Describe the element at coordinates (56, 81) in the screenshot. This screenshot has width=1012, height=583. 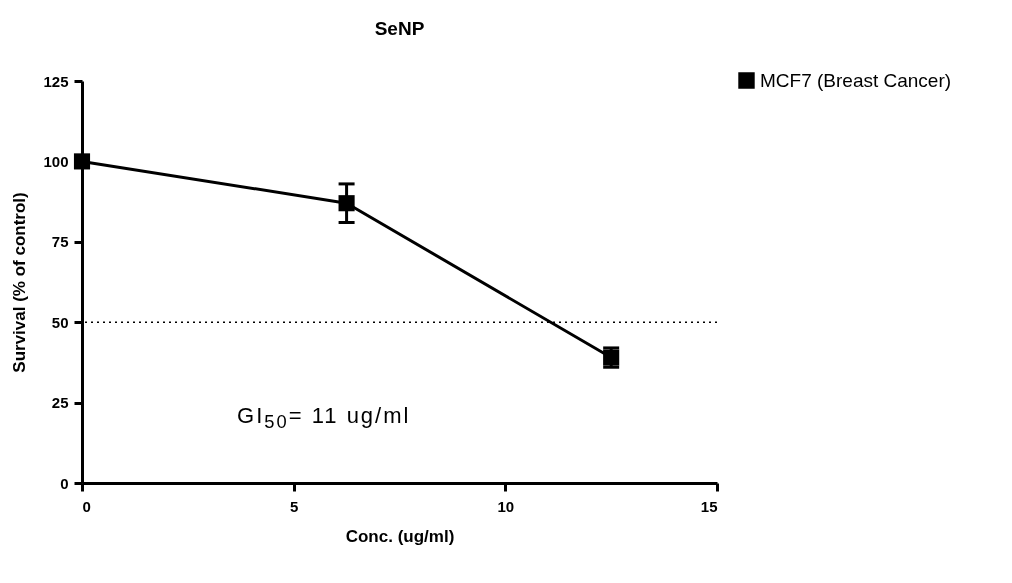
I see `y-tick-label: 125` at that location.